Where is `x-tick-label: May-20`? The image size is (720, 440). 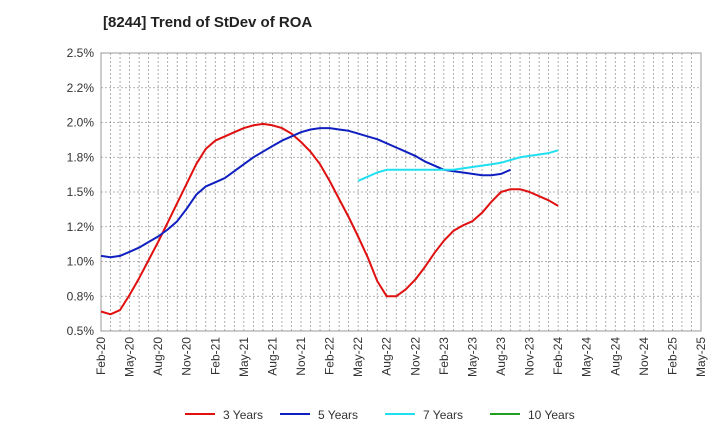
x-tick-label: May-20 is located at coordinates (130, 357).